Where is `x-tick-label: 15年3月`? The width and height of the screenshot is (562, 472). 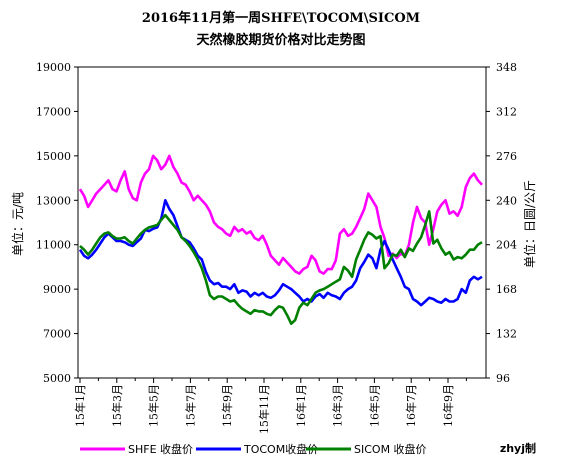 x-tick-label: 15年3月 is located at coordinates (117, 405).